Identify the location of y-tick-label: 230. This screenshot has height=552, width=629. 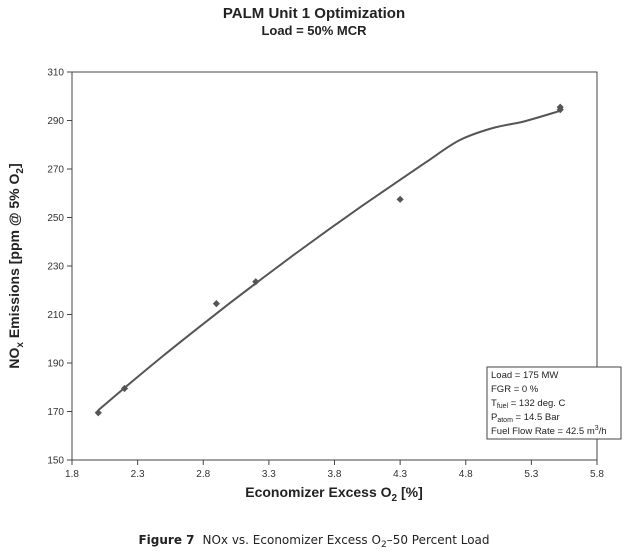
(55, 267).